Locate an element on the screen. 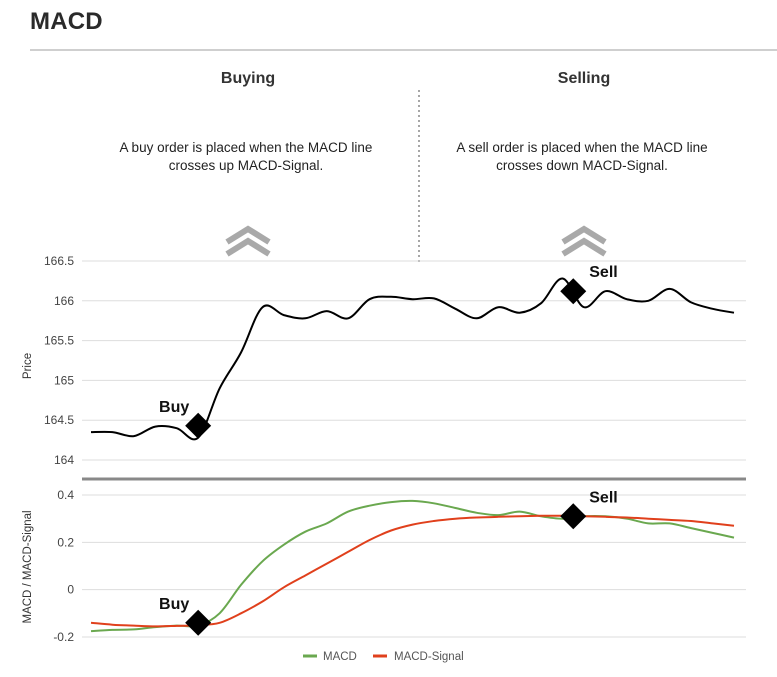 The width and height of the screenshot is (777, 677). title-divider is located at coordinates (403, 50).